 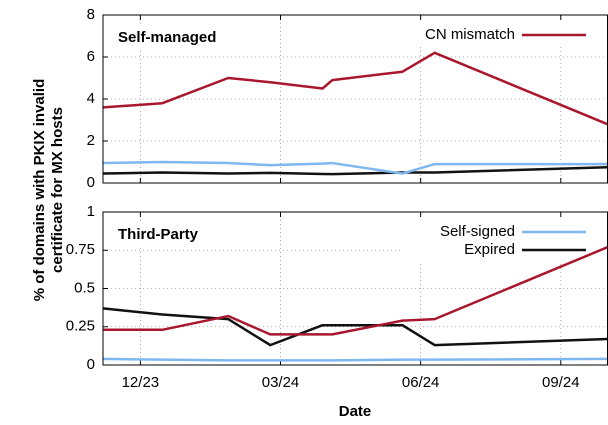 What do you see at coordinates (281, 382) in the screenshot?
I see `x-tick-label: 03/24` at bounding box center [281, 382].